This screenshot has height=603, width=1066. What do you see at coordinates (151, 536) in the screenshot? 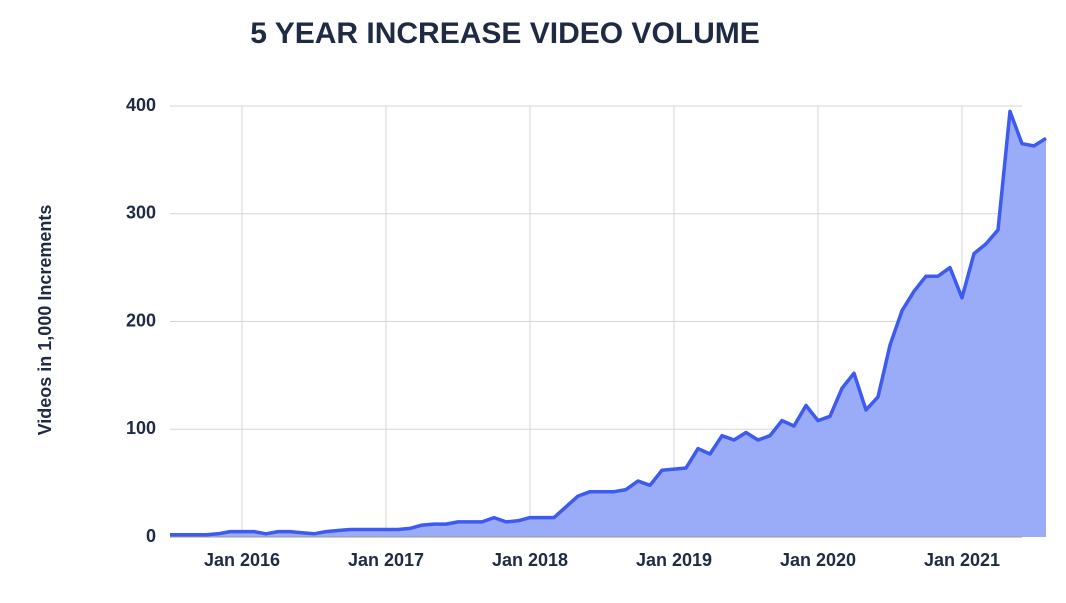
I see `y-tick-label: 0` at bounding box center [151, 536].